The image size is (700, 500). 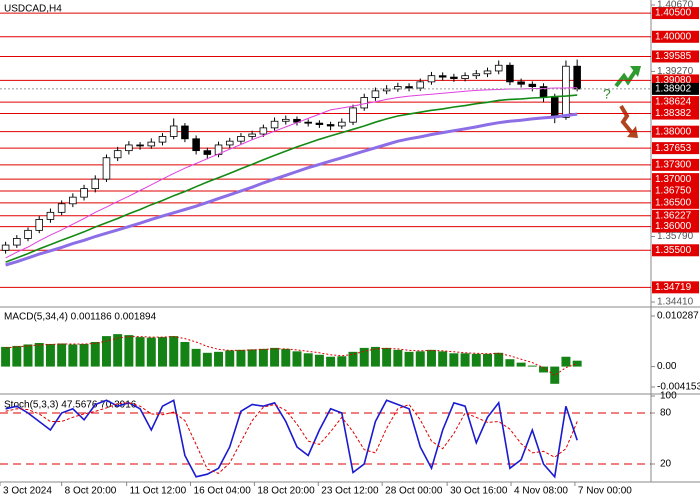 What do you see at coordinates (667, 366) in the screenshot?
I see `y-tick-label: 0.00` at bounding box center [667, 366].